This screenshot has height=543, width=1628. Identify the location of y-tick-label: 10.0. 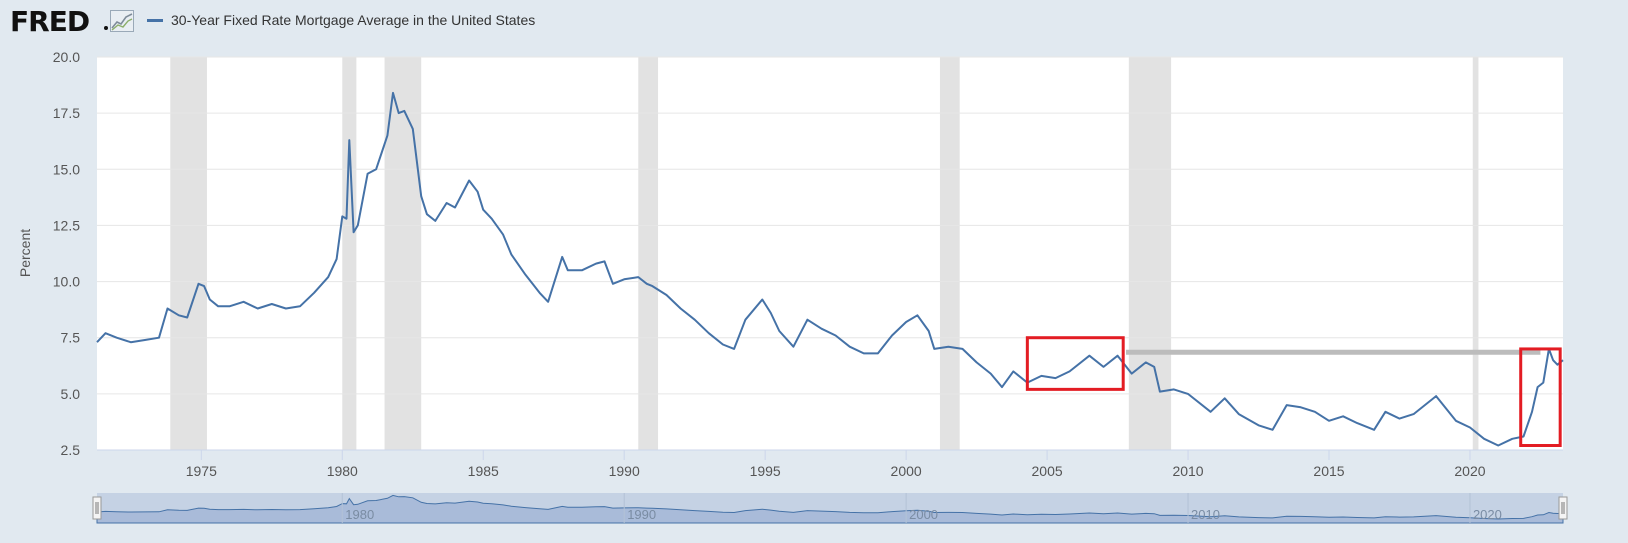
(66, 282).